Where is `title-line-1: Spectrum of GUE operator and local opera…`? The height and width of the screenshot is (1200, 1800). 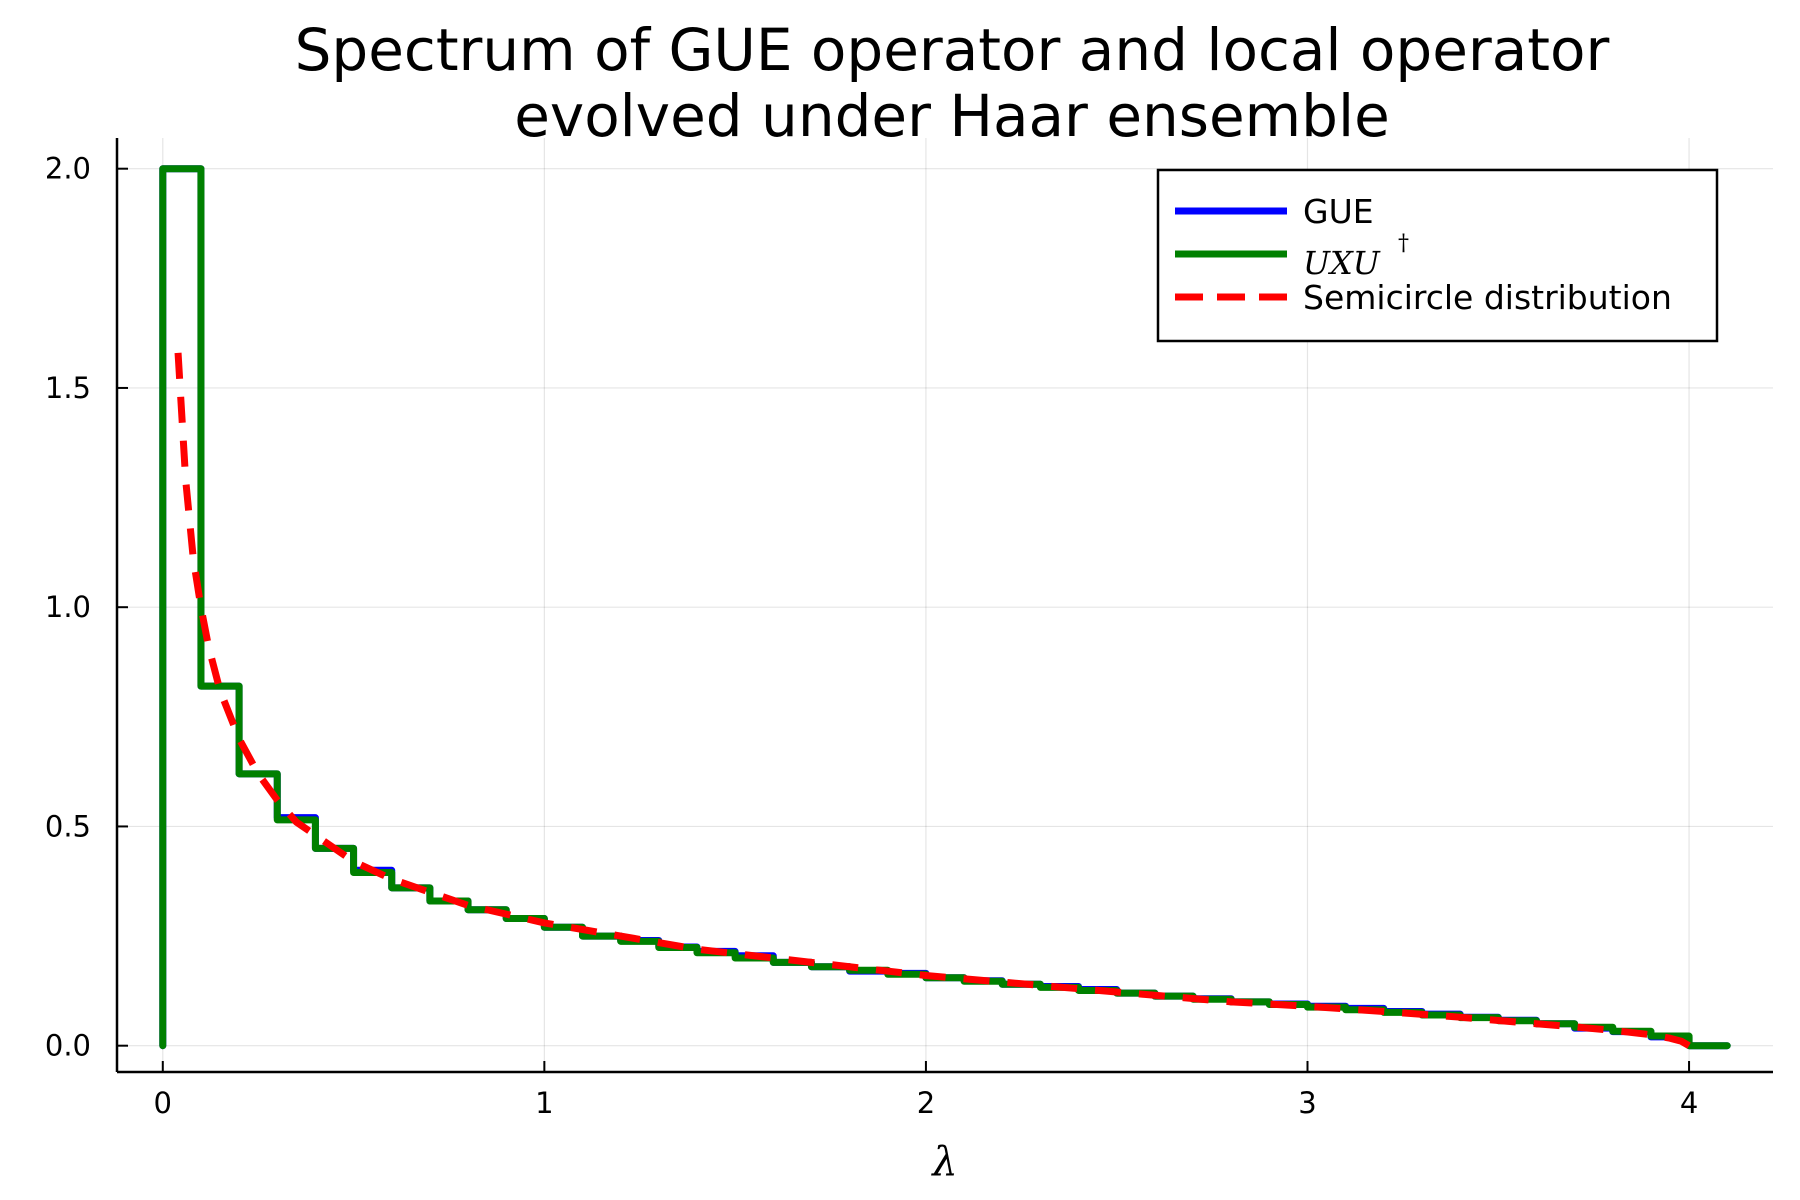 title-line-1: Spectrum of GUE operator and local opera… is located at coordinates (952, 50).